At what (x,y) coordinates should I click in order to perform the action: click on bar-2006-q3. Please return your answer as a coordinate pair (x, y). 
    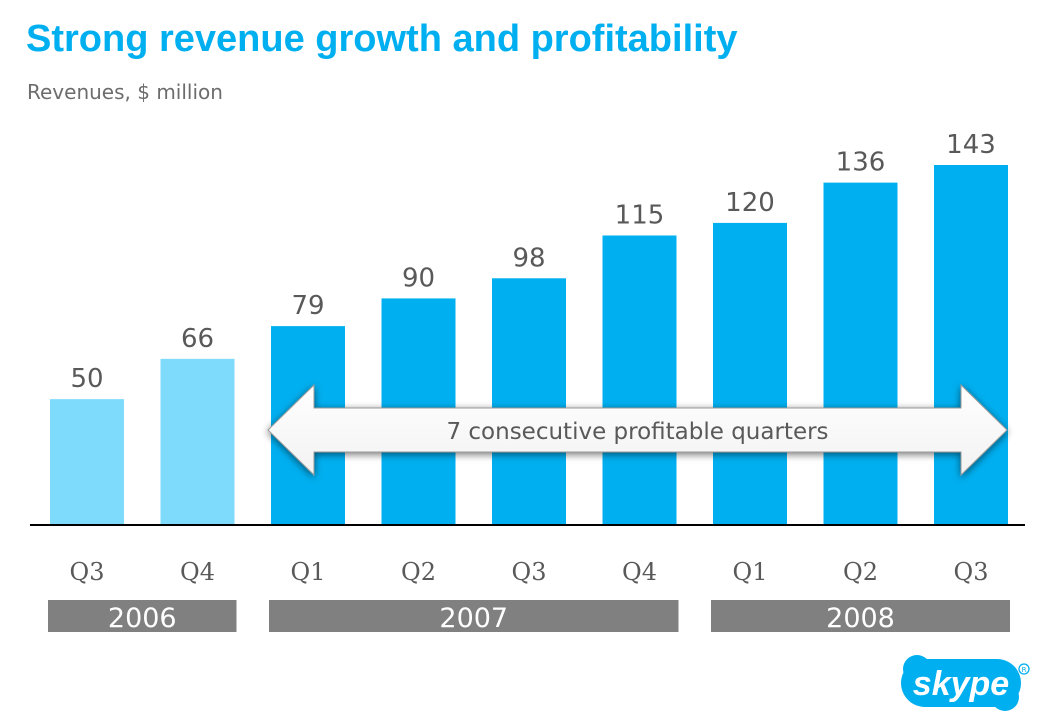
    Looking at the image, I should click on (87, 462).